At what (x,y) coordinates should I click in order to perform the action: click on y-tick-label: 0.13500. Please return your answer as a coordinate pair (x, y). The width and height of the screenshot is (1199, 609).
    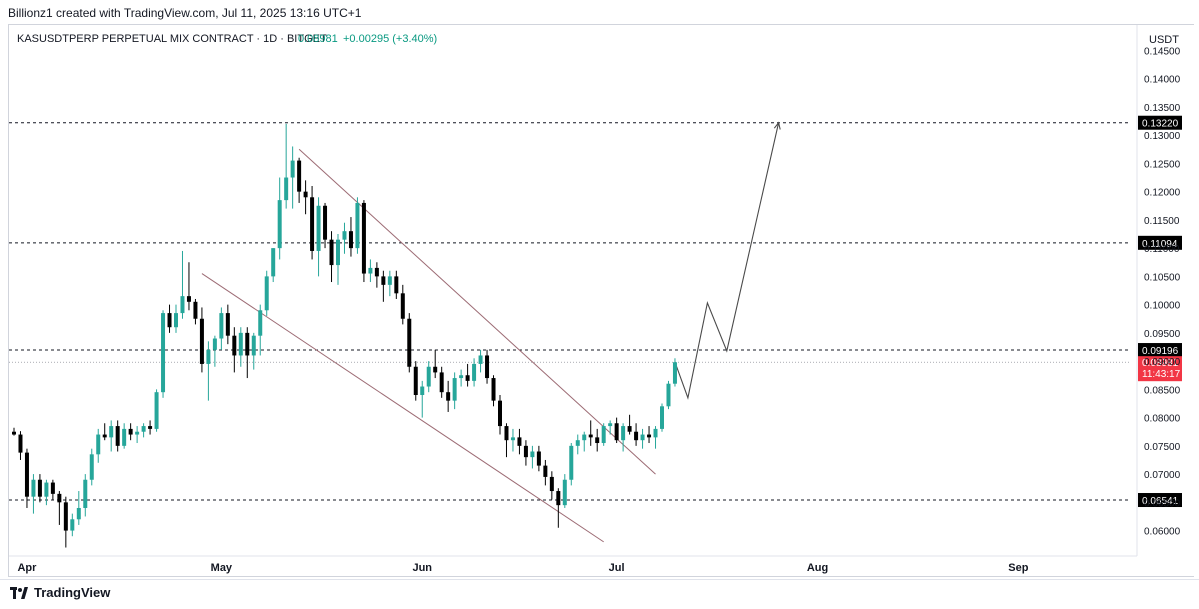
    Looking at the image, I should click on (1162, 108).